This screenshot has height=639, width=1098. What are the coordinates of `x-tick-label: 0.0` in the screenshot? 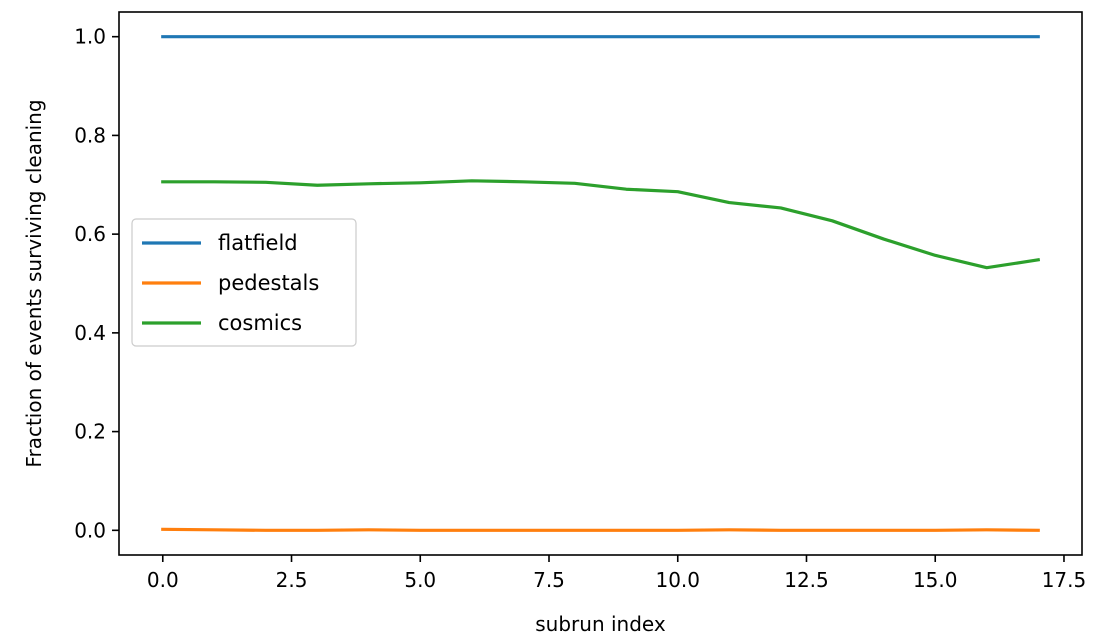 It's located at (163, 580).